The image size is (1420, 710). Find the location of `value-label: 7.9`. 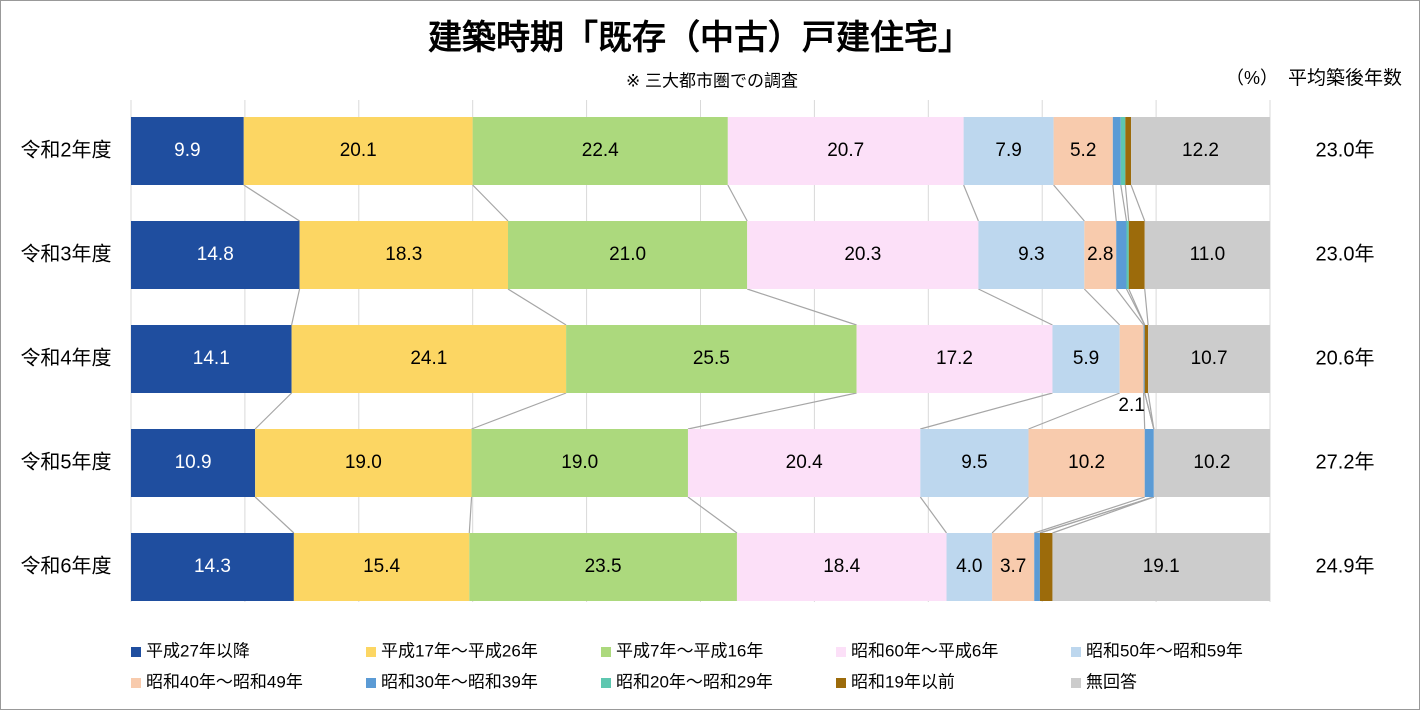

value-label: 7.9 is located at coordinates (1008, 150).